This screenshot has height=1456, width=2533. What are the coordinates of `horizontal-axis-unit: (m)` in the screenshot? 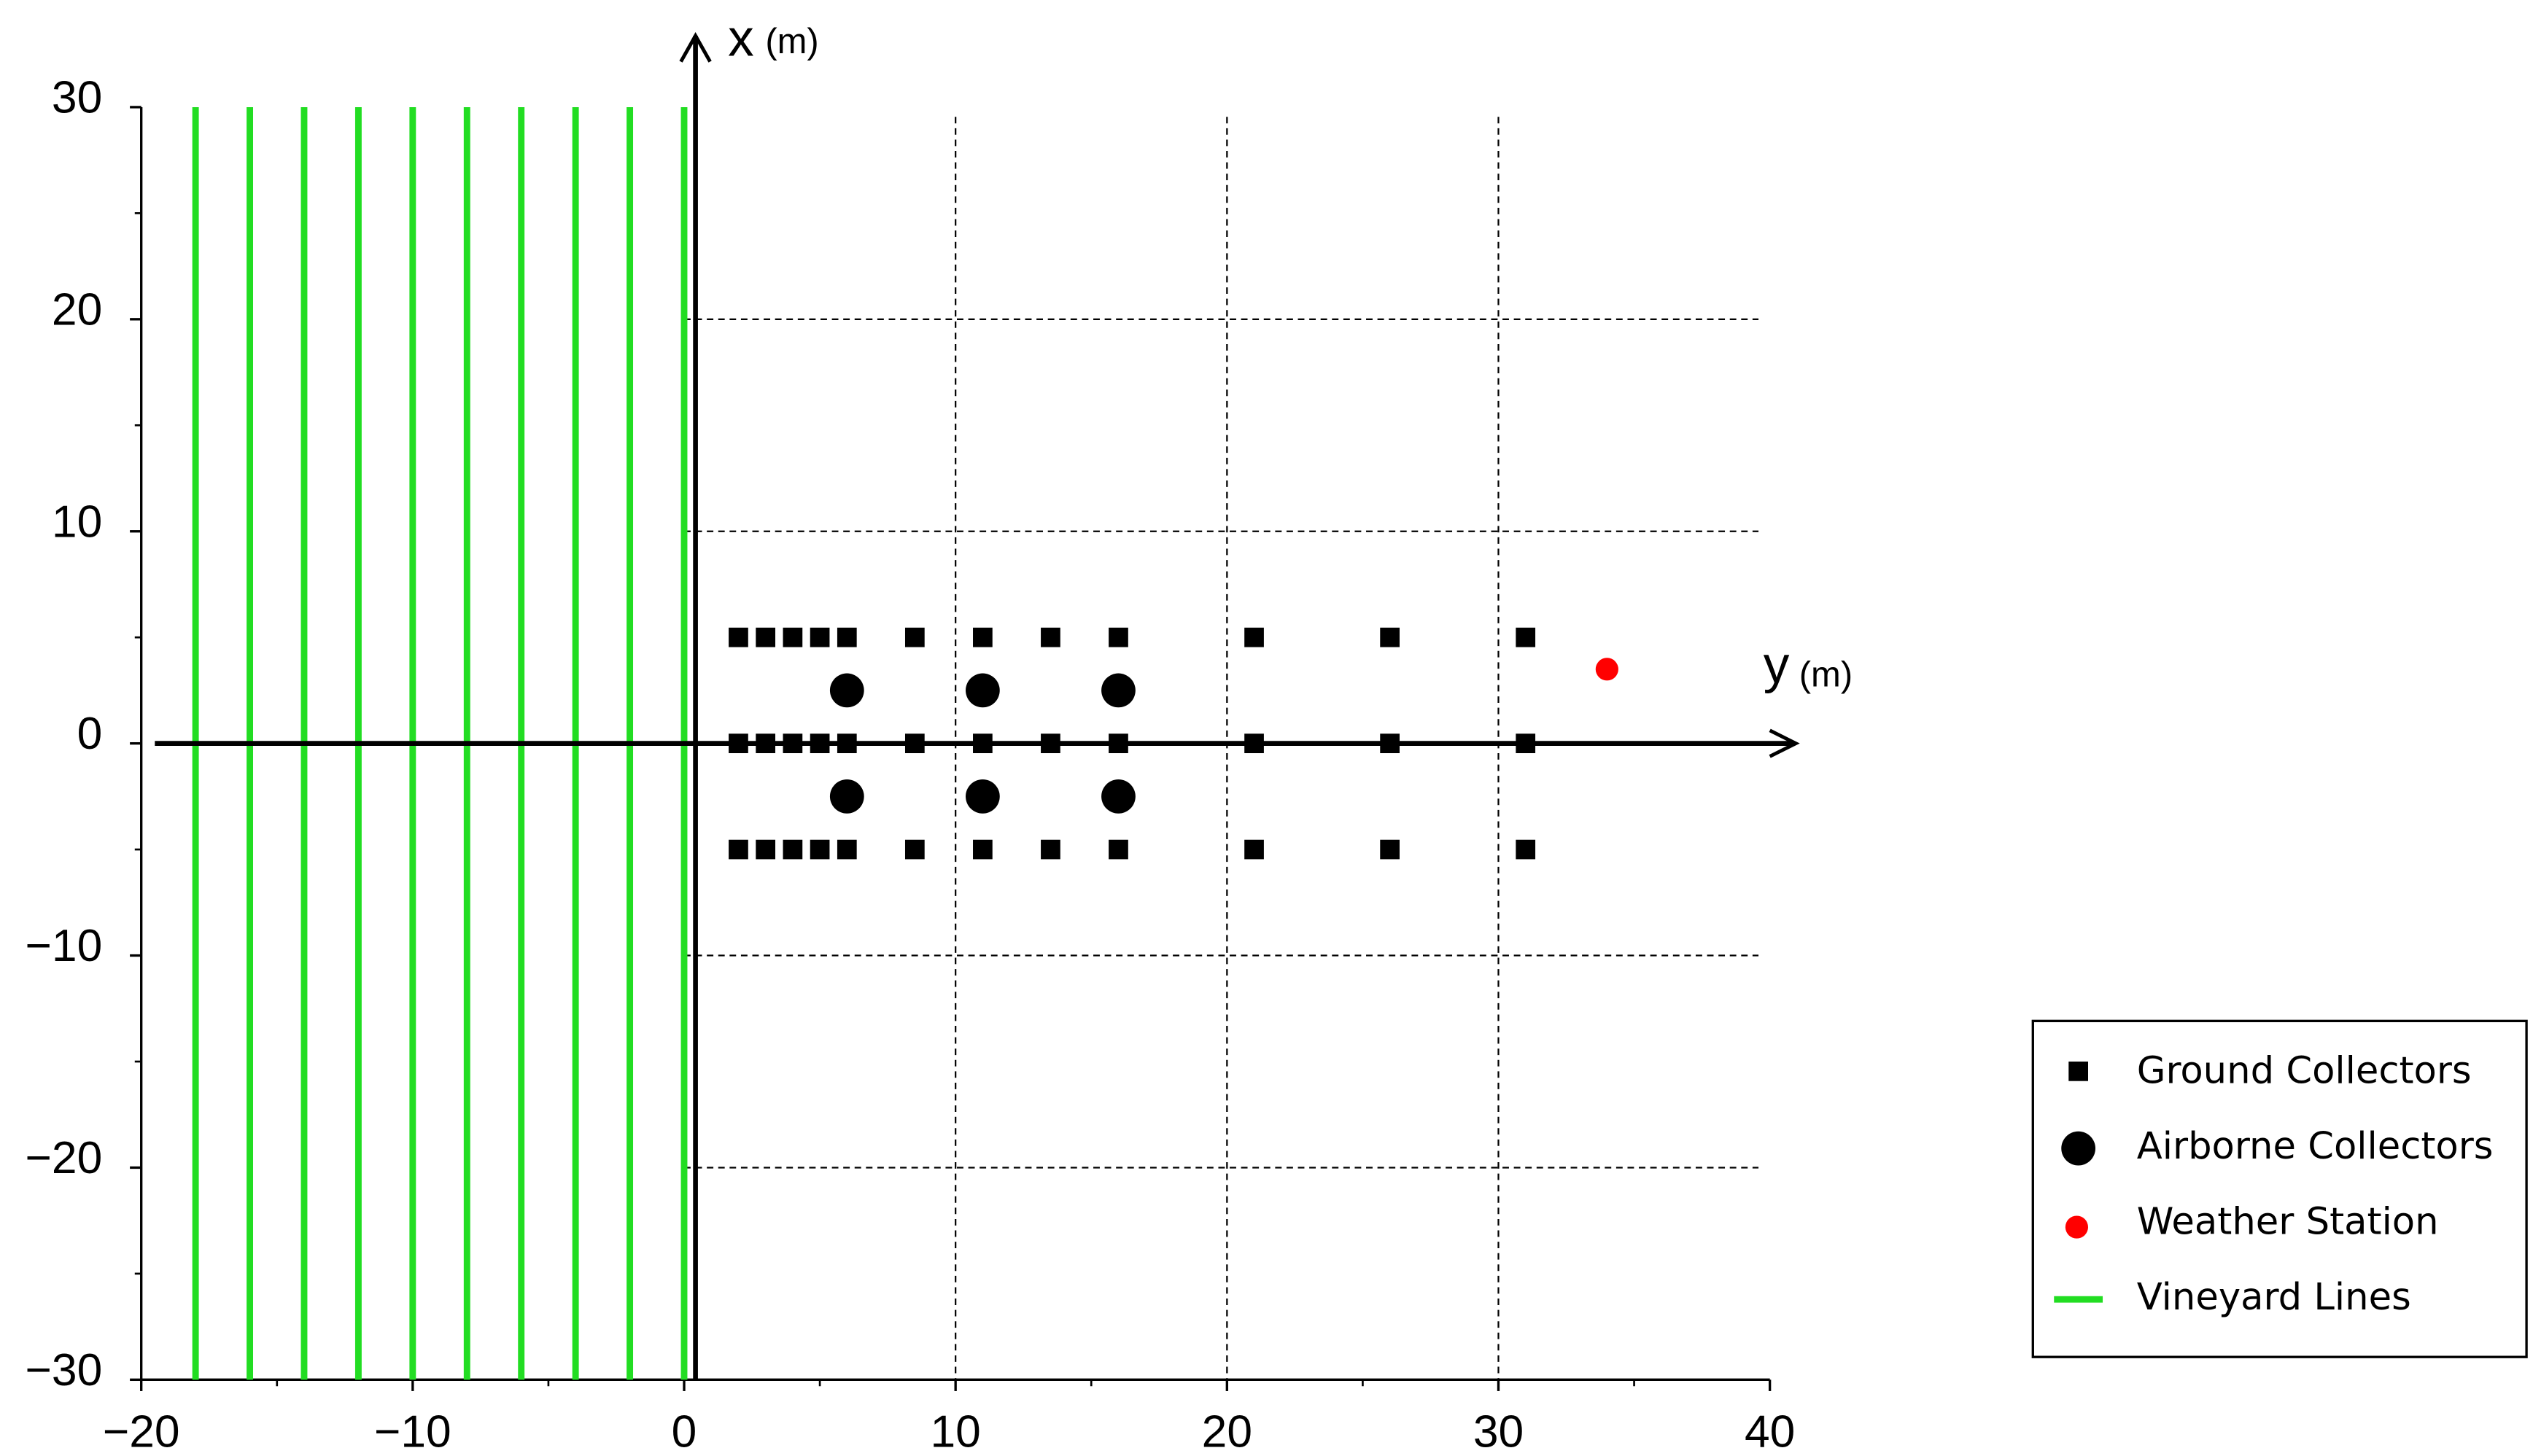 It's located at (1826, 674).